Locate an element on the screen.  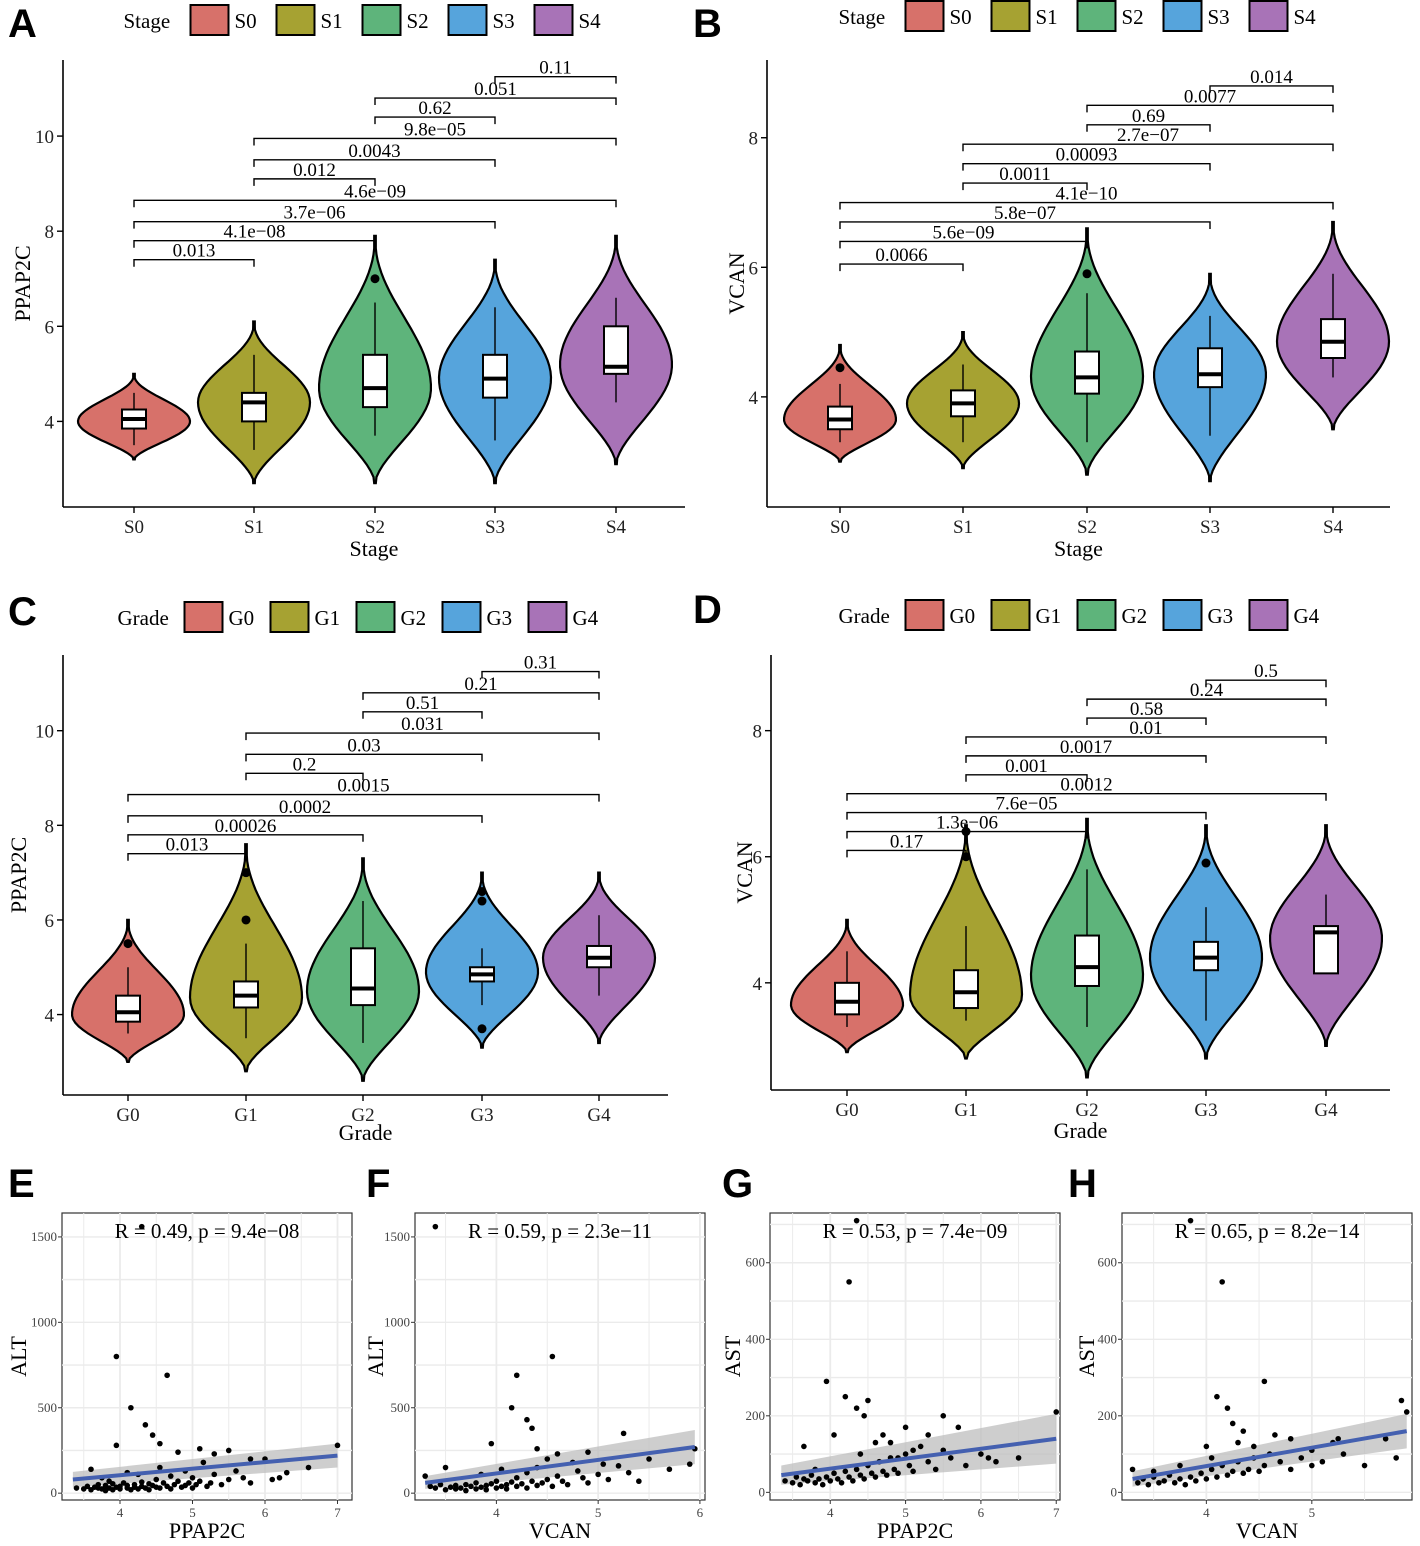
legend-swatch-s1 is located at coordinates (1010, 16).